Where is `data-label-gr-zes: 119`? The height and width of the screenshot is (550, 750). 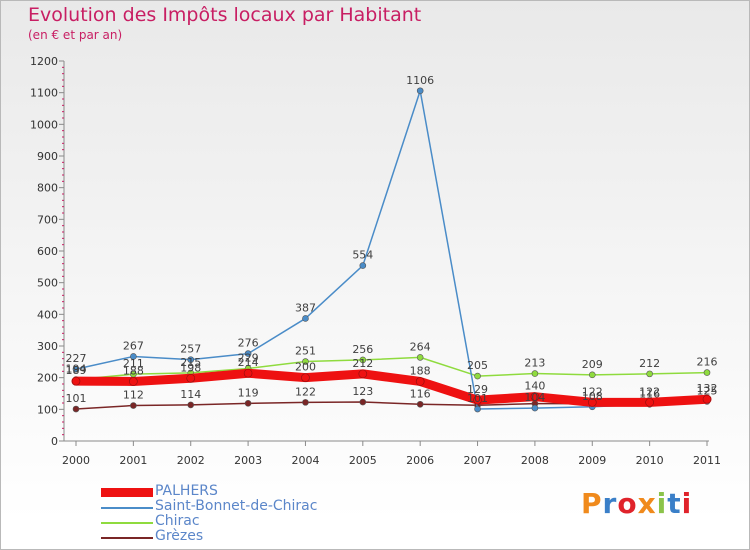 data-label-gr-zes: 119 is located at coordinates (248, 392).